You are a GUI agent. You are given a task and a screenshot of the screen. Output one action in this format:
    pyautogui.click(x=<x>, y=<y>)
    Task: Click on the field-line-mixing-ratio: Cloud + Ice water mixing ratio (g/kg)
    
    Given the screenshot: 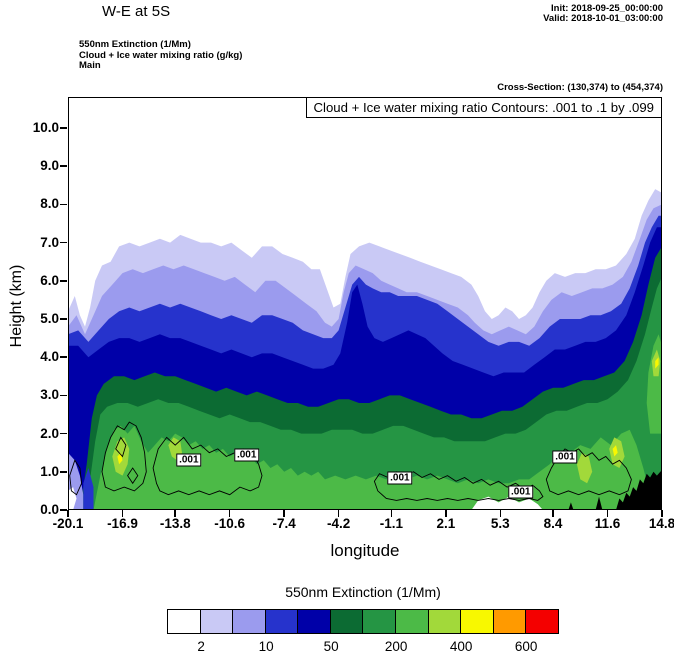 What is the action you would take?
    pyautogui.click(x=161, y=55)
    